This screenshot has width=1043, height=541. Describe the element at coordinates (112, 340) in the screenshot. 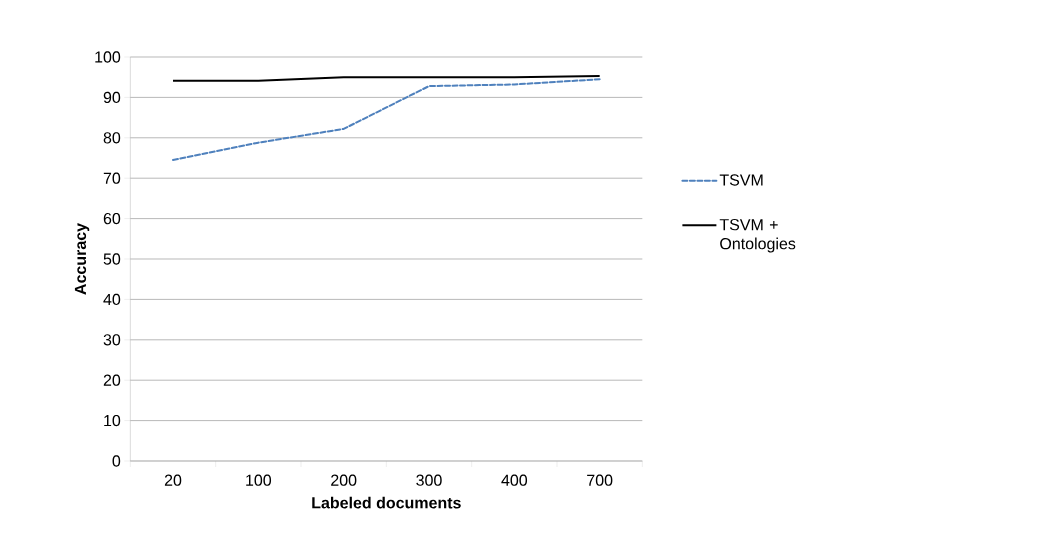

I see `y-tick-label: 30` at that location.